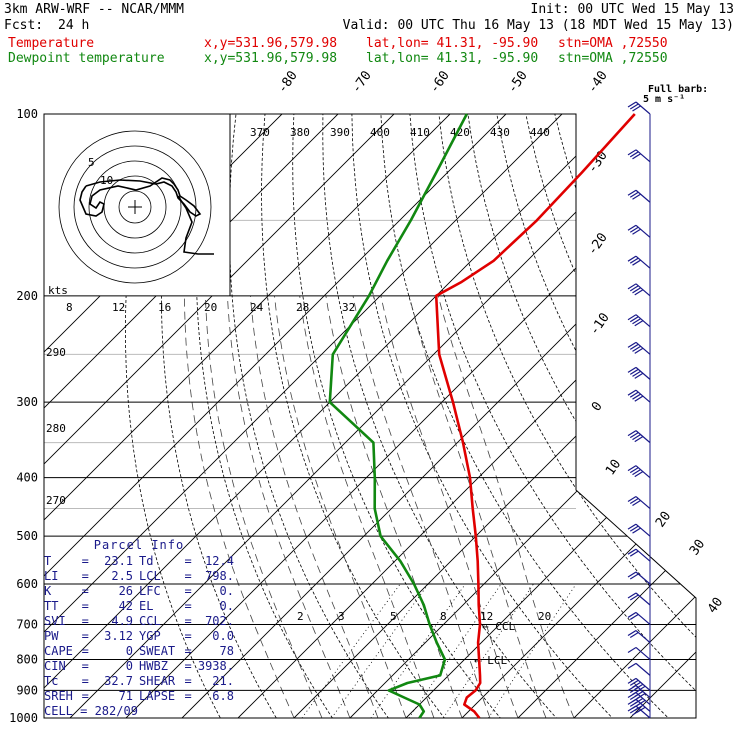 The height and width of the screenshot is (740, 740). What do you see at coordinates (440, 82) in the screenshot?
I see `isotherm-label: -60` at bounding box center [440, 82].